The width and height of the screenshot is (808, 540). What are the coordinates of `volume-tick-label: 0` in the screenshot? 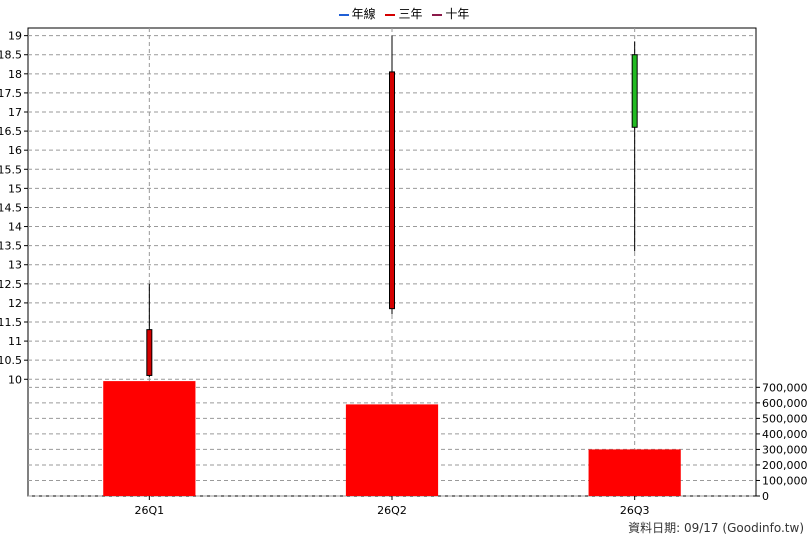 It's located at (765, 496).